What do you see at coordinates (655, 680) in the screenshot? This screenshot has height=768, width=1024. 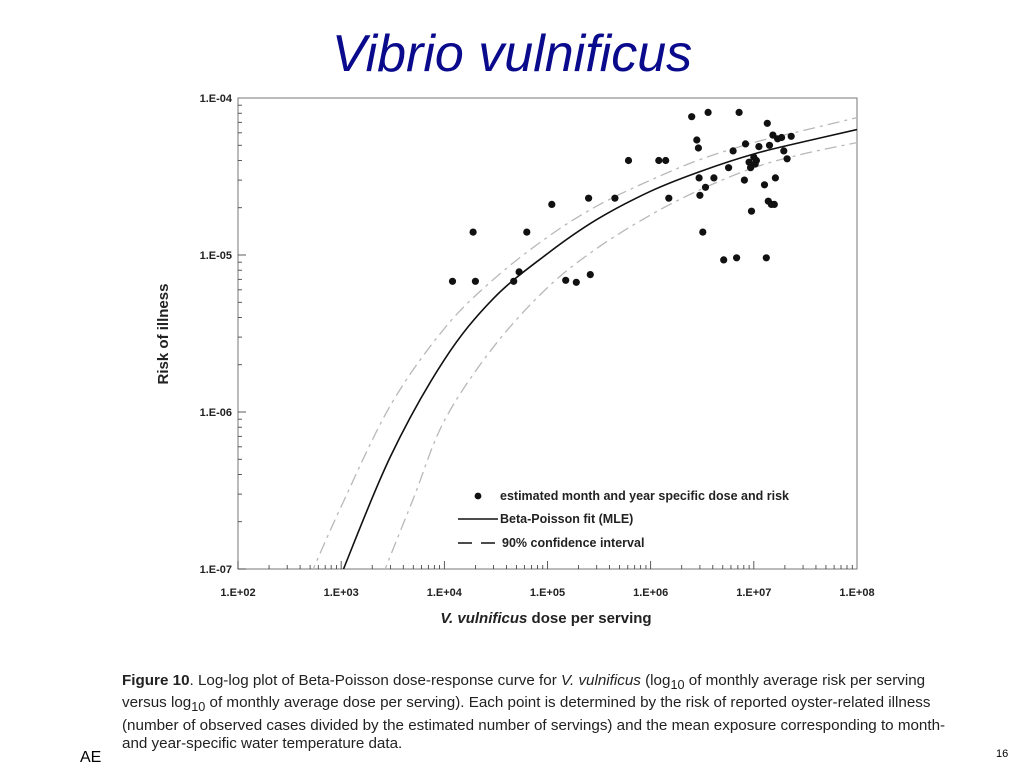 I see `caption-text-2: (log` at bounding box center [655, 680].